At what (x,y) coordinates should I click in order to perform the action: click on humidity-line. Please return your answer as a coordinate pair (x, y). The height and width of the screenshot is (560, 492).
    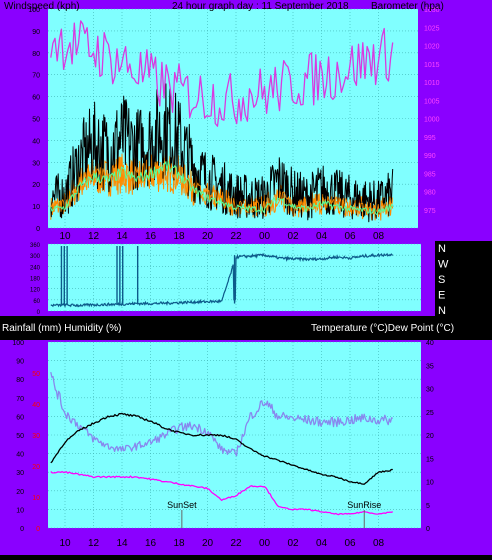
    Looking at the image, I should click on (222, 414).